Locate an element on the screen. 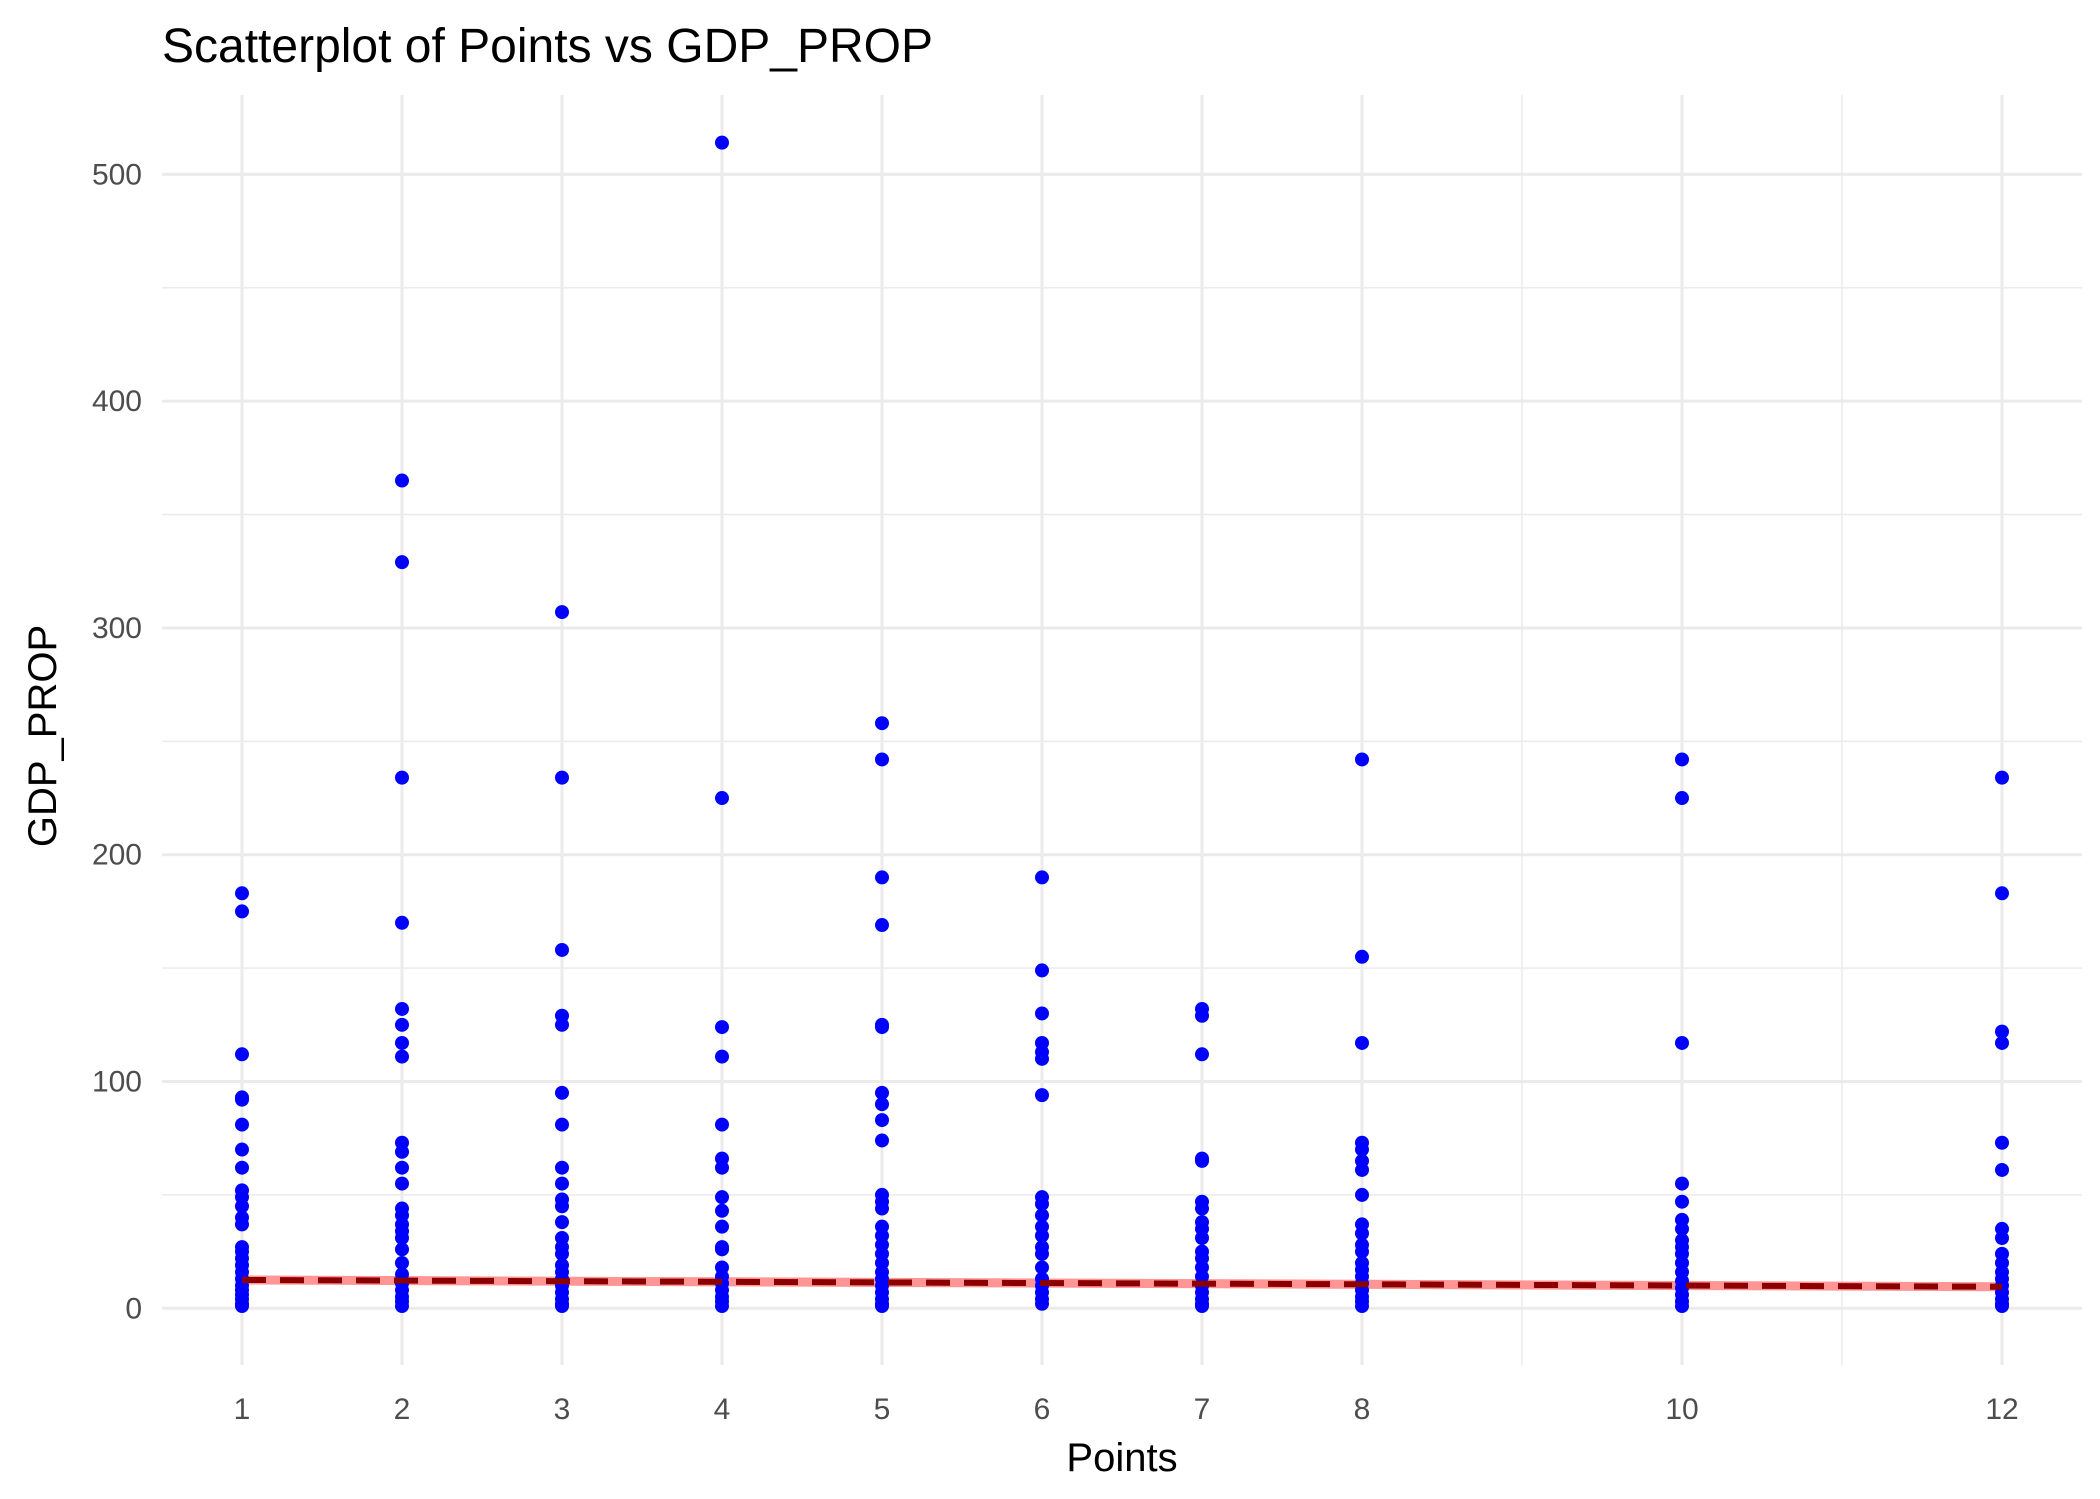 This screenshot has height=1499, width=2100. y-tick-label: 200 is located at coordinates (117, 855).